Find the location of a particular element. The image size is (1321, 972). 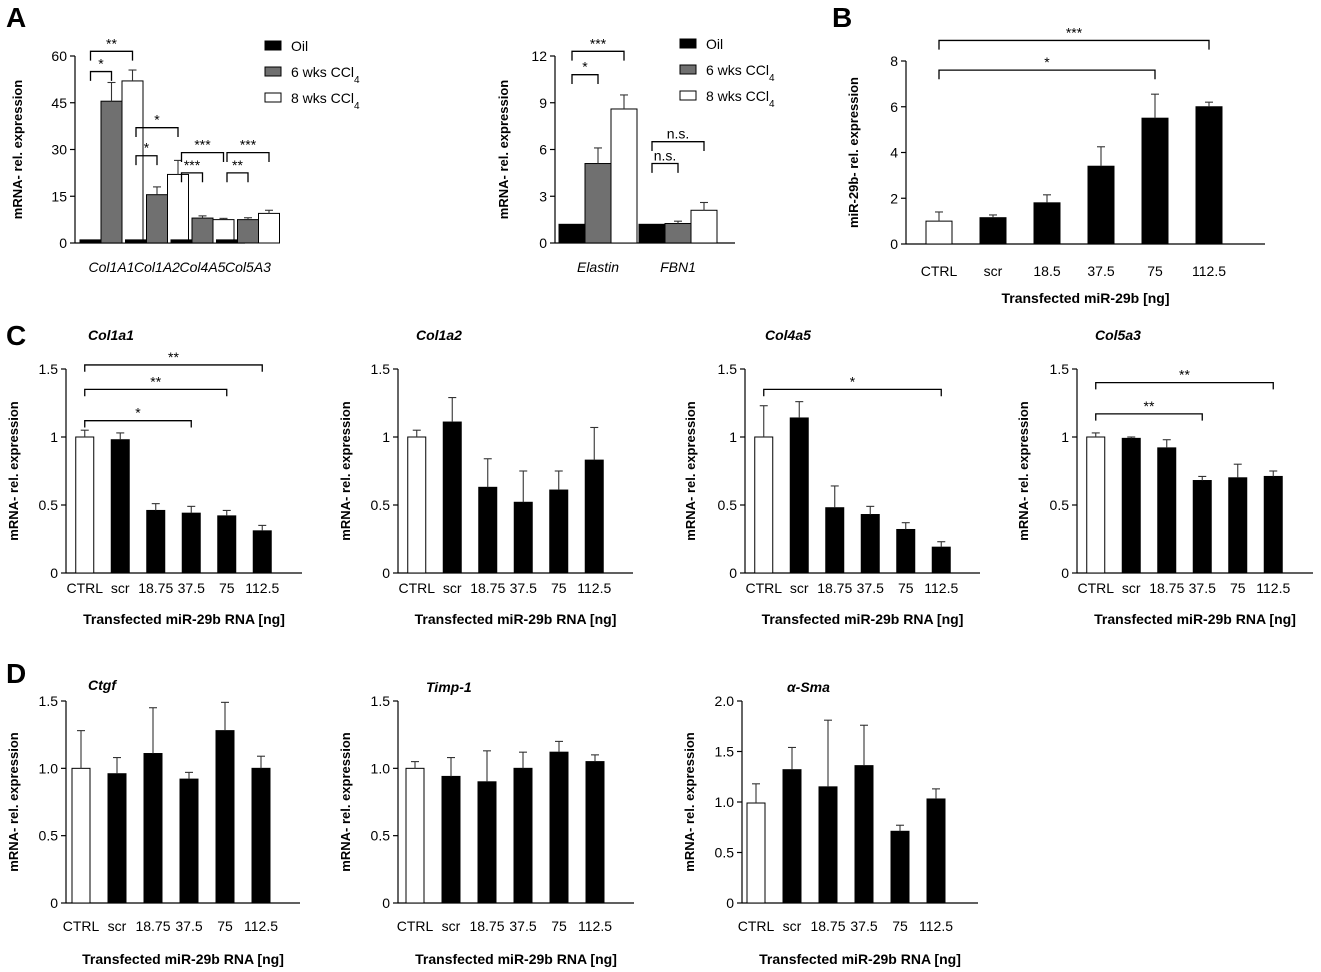

y-tick-label: 2 is located at coordinates (894, 198).